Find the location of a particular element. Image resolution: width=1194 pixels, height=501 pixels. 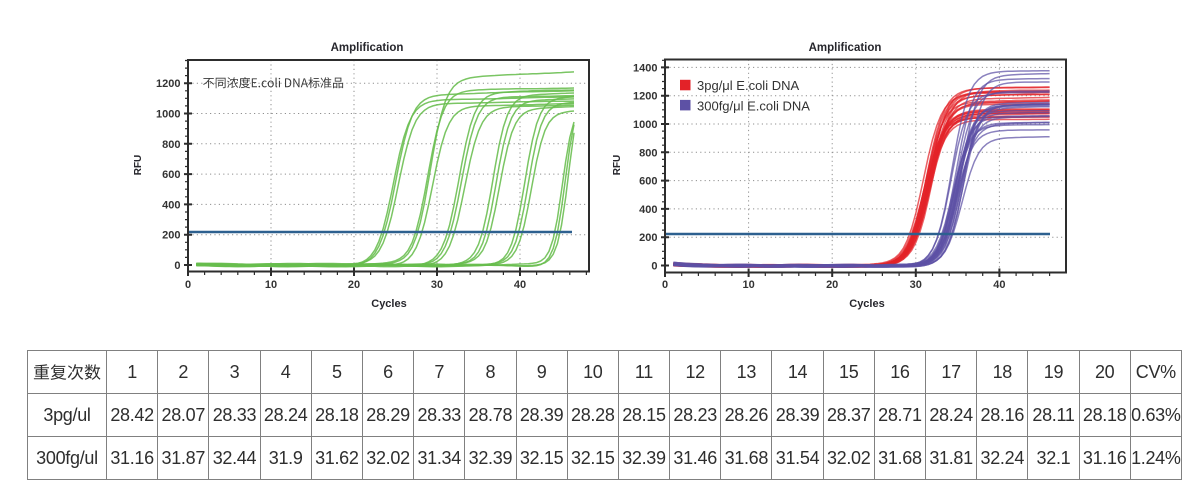

svg-text: 300fg/μl E.coli DNA is located at coordinates (753, 106).